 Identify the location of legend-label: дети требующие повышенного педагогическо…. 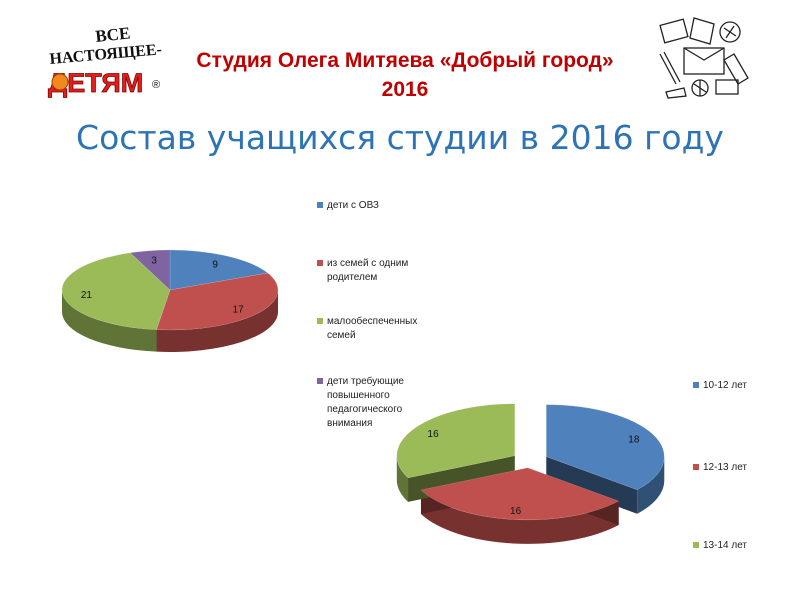
(365, 402).